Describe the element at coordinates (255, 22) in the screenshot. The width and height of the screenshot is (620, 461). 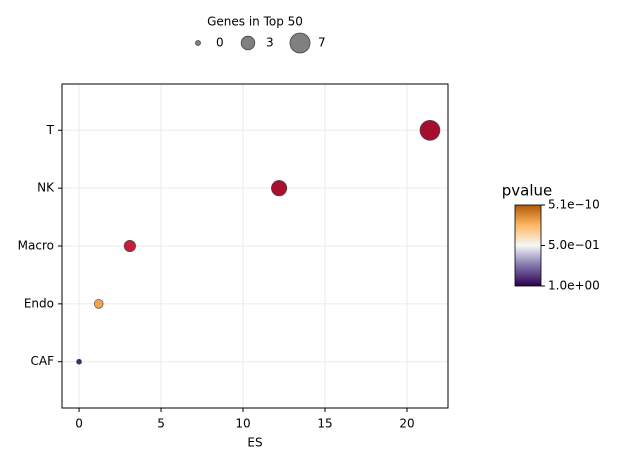
I see `size-legend-title: Genes in Top 50` at that location.